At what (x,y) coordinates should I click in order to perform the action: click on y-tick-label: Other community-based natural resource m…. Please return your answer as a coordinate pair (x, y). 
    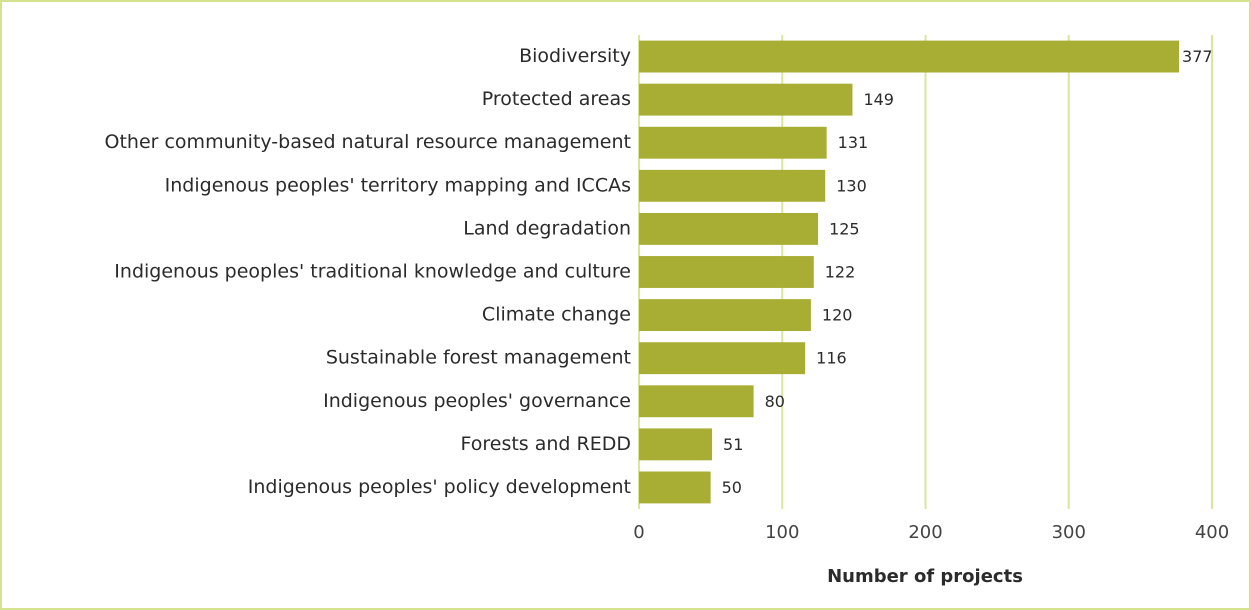
    Looking at the image, I should click on (368, 142).